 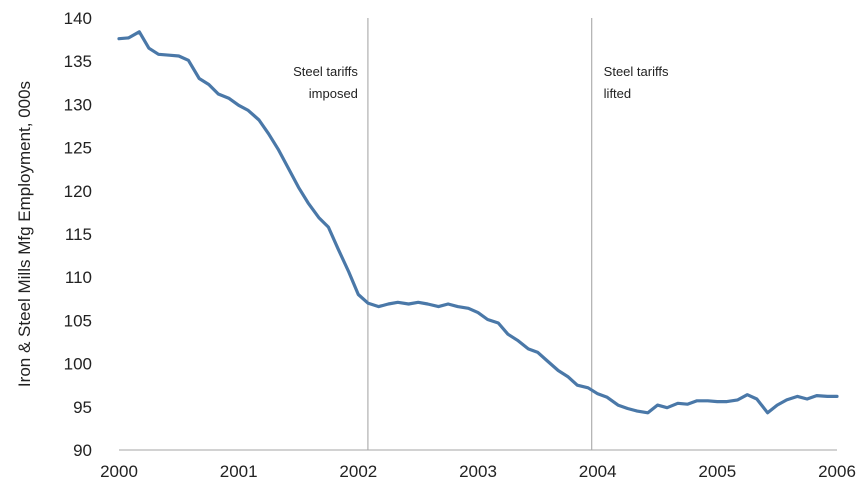 What do you see at coordinates (24, 234) in the screenshot?
I see `y-axis-title: Iron & Steel Mills Mfg Employment, 000s` at bounding box center [24, 234].